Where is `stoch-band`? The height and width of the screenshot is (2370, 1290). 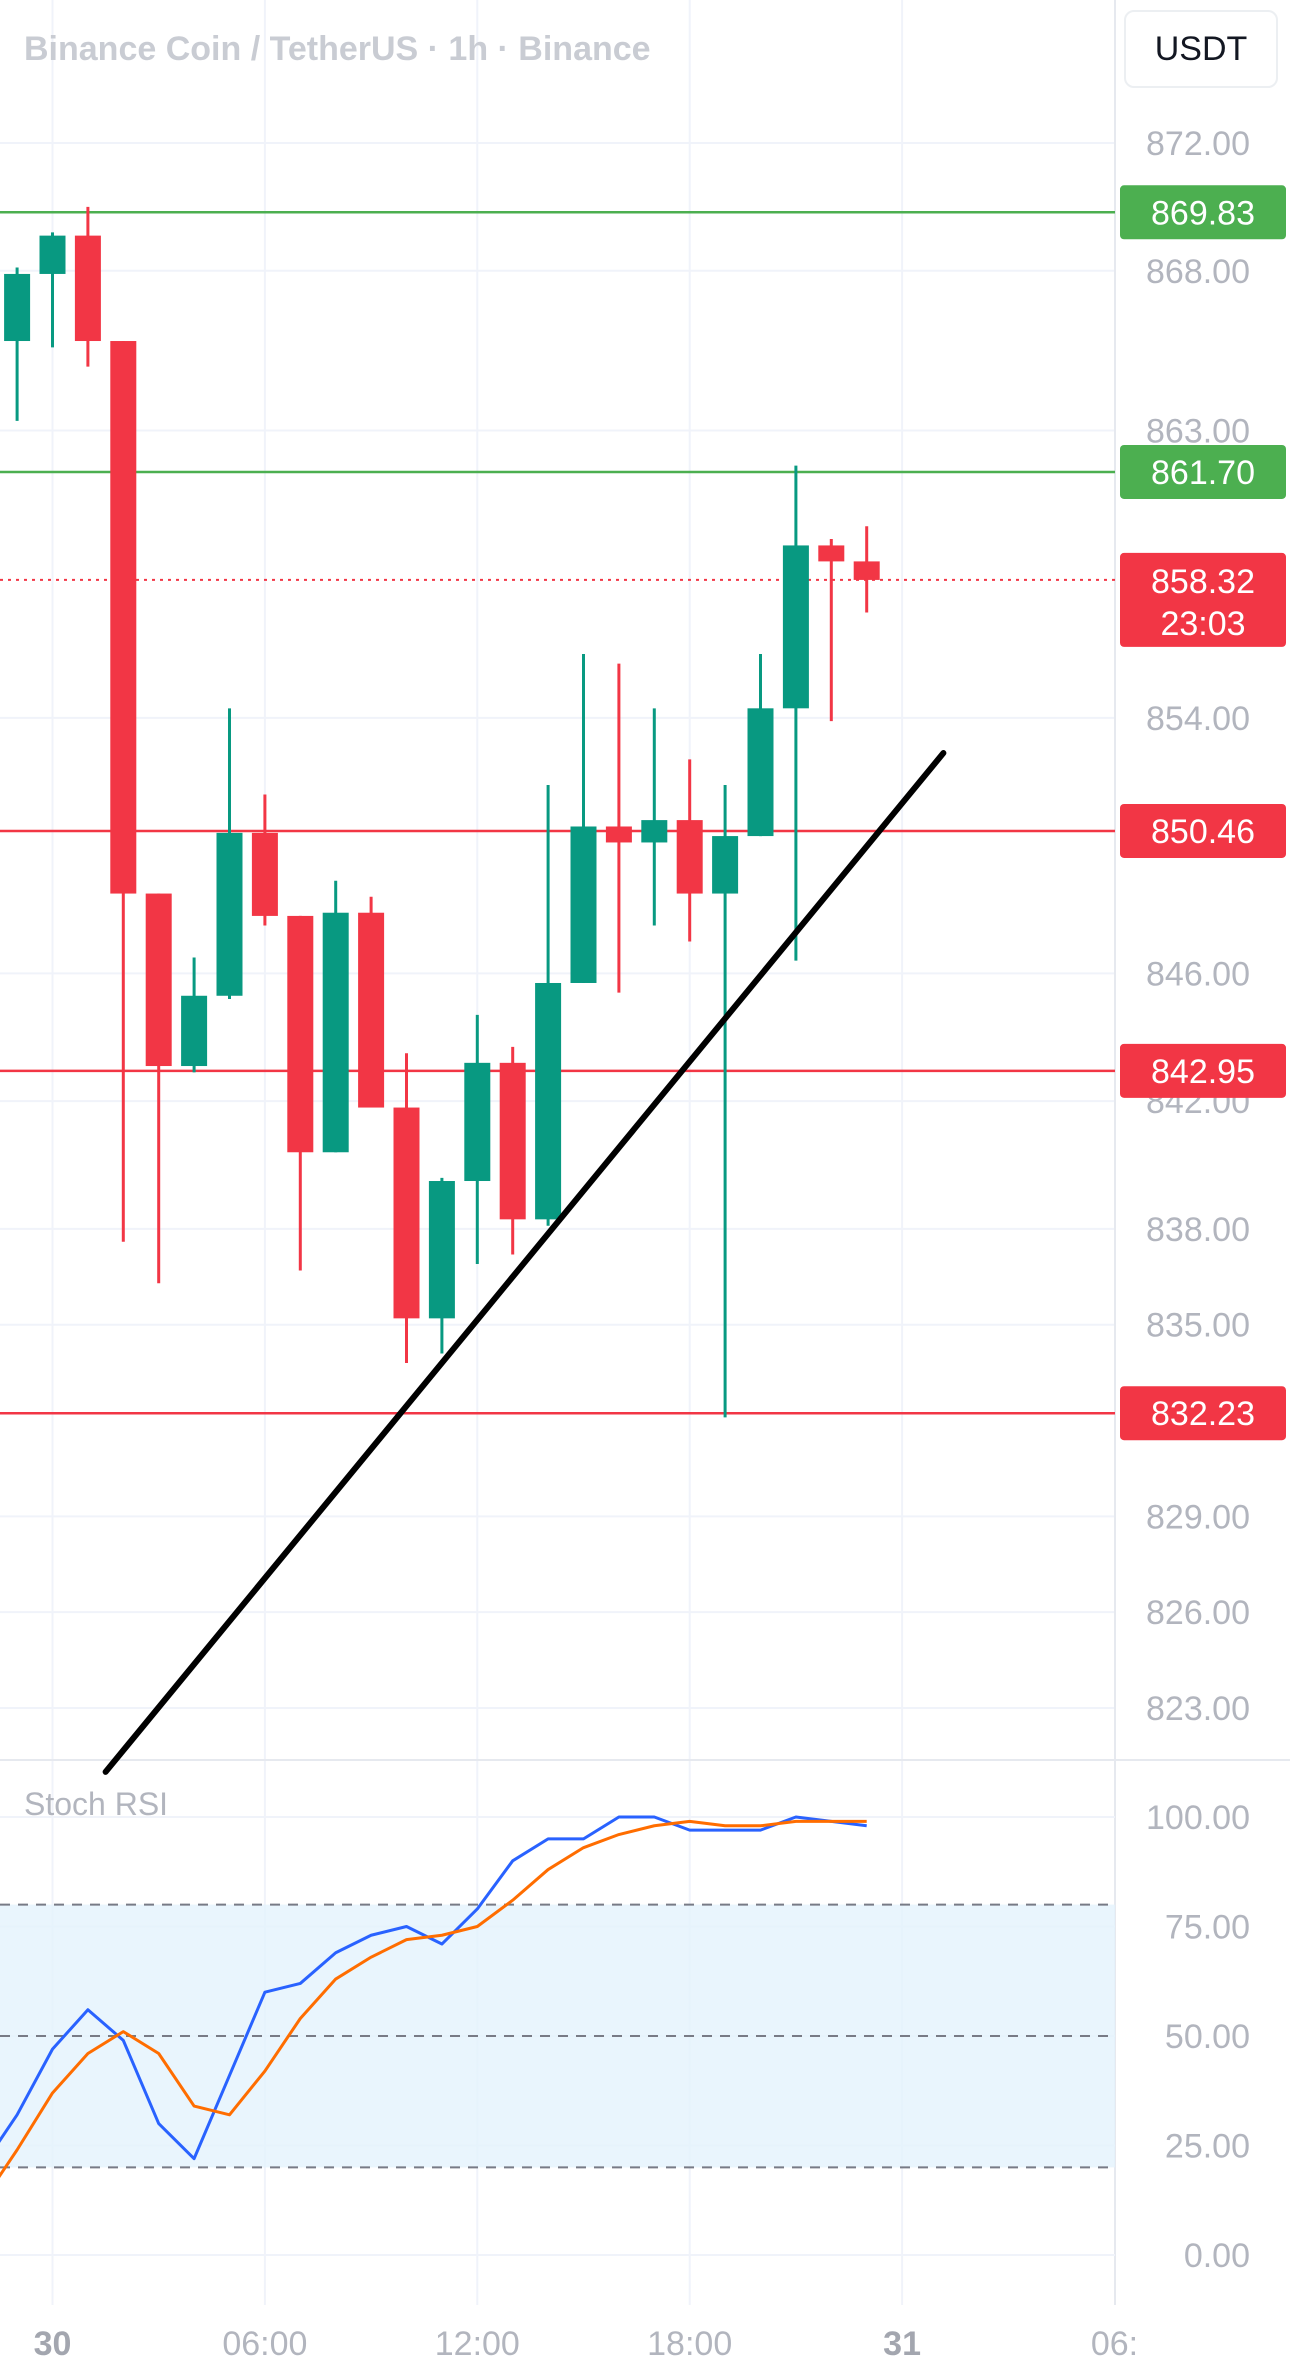
stoch-band is located at coordinates (557, 2036).